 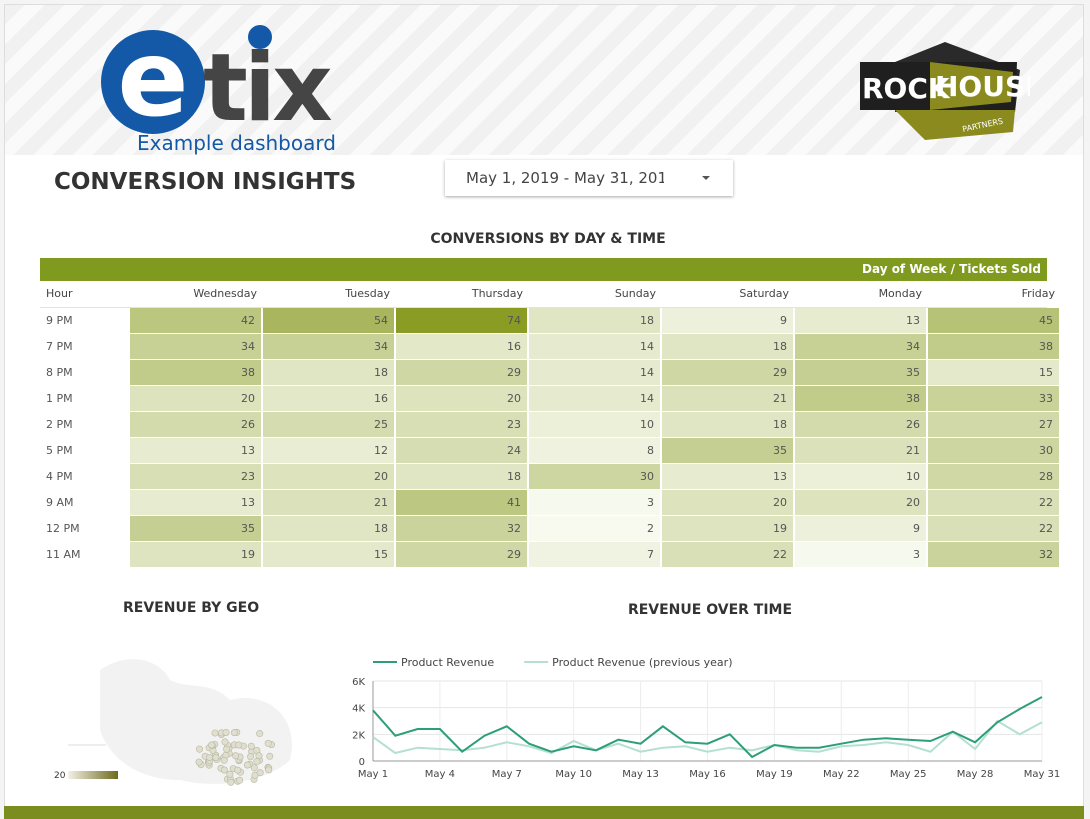 What do you see at coordinates (727, 528) in the screenshot?
I see `heat-cell: 19` at bounding box center [727, 528].